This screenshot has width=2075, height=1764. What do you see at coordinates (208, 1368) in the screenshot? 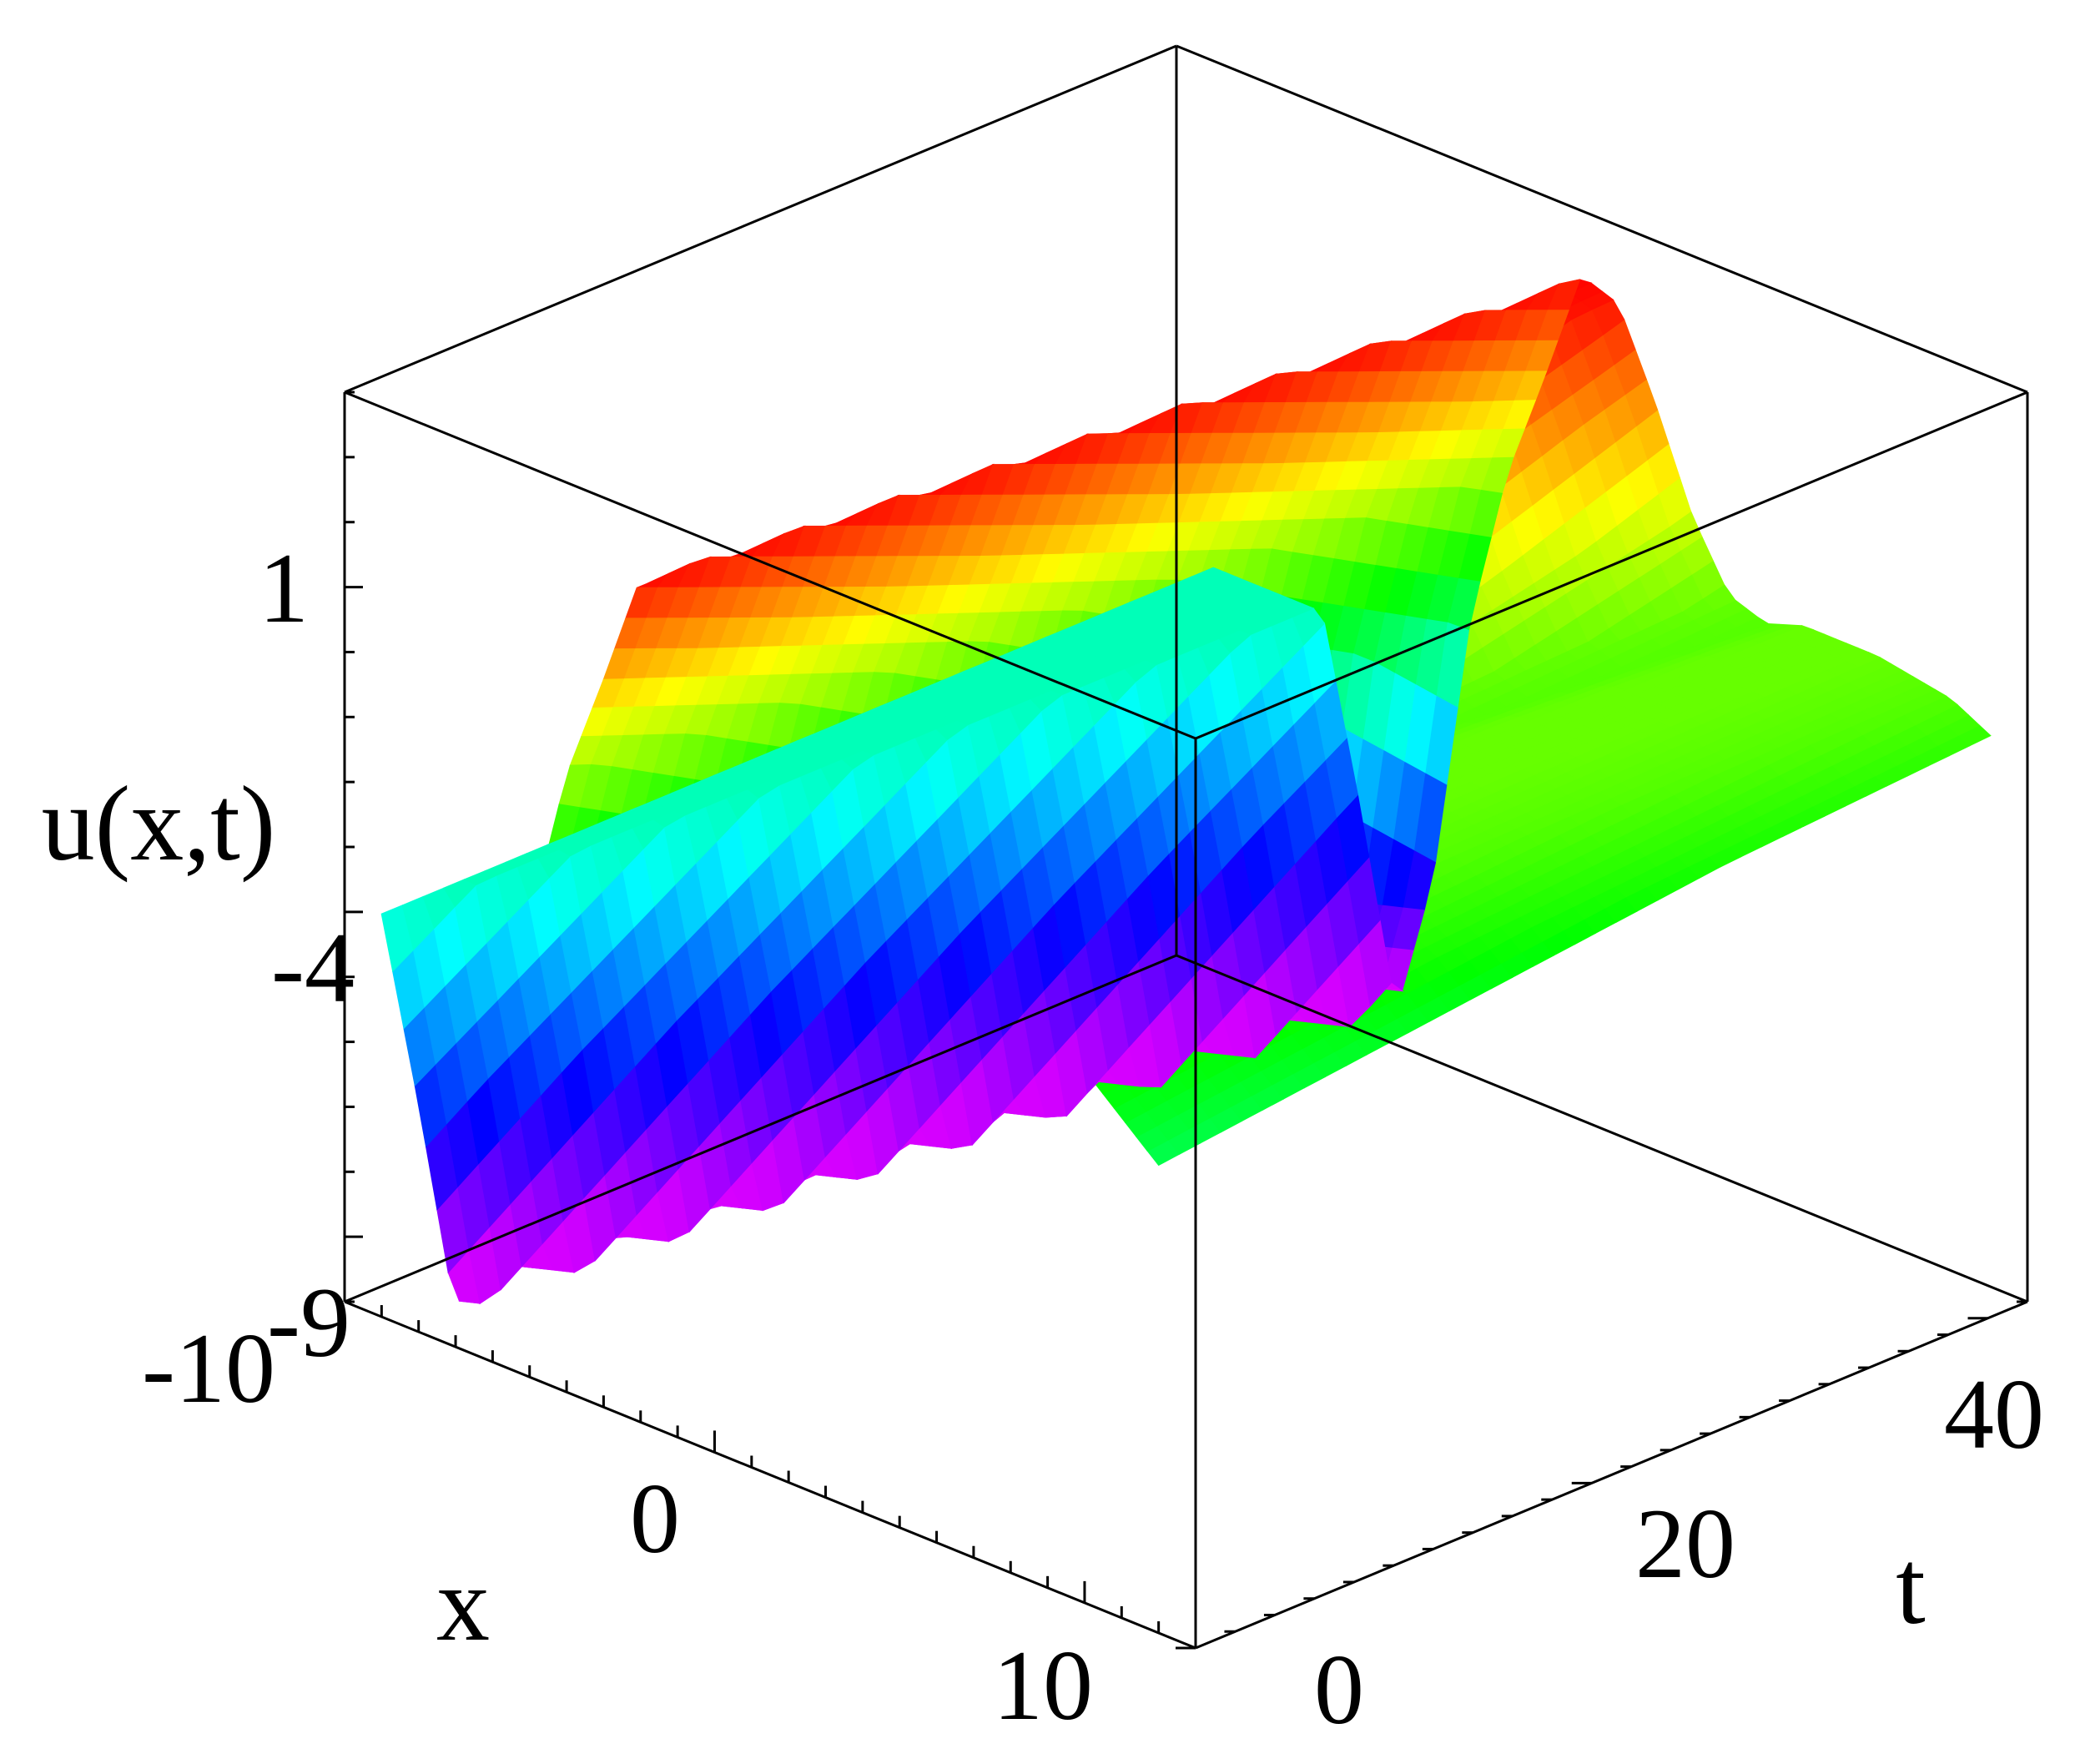
I see `z-tick-minus-10: -10` at bounding box center [208, 1368].